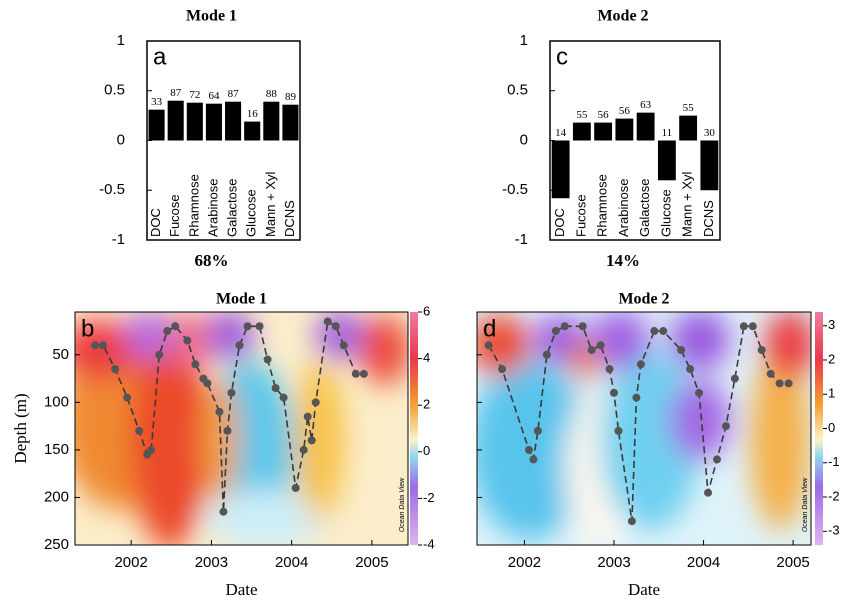 The image size is (841, 606). Describe the element at coordinates (56, 449) in the screenshot. I see `y-tick-label: 150` at that location.